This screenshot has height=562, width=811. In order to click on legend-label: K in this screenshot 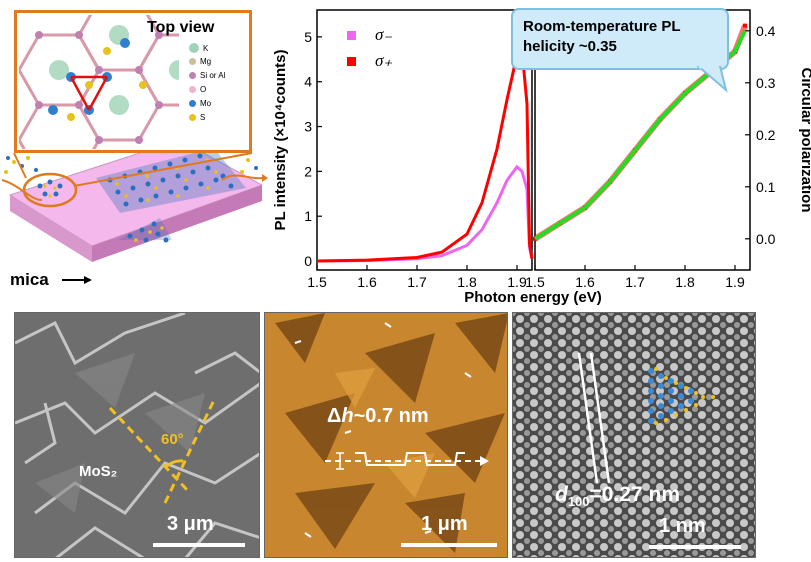, I will do `click(206, 48)`.